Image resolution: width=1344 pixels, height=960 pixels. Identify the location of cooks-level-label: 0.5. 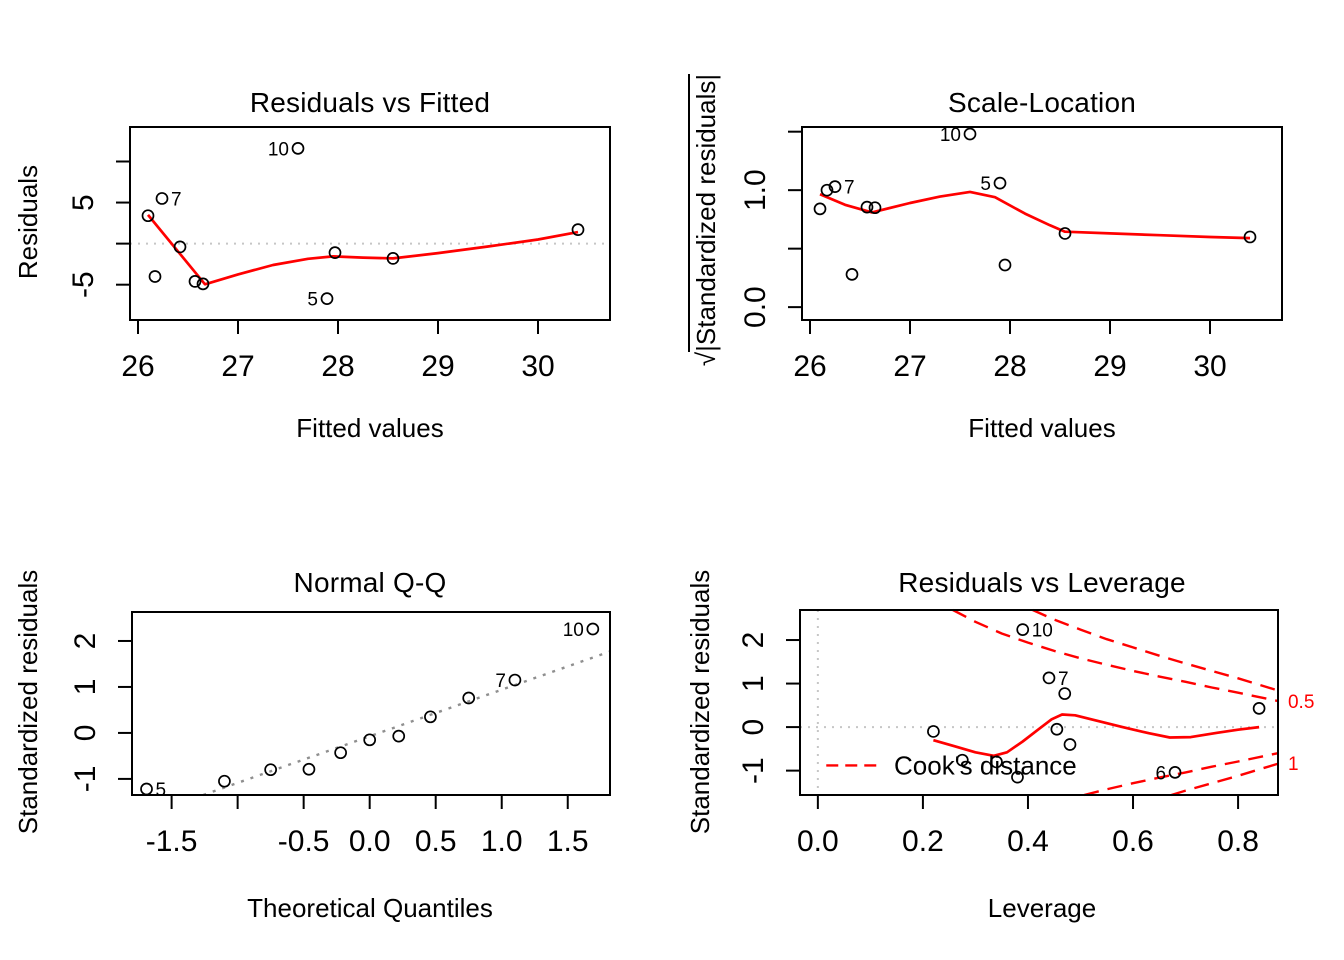
(1301, 702).